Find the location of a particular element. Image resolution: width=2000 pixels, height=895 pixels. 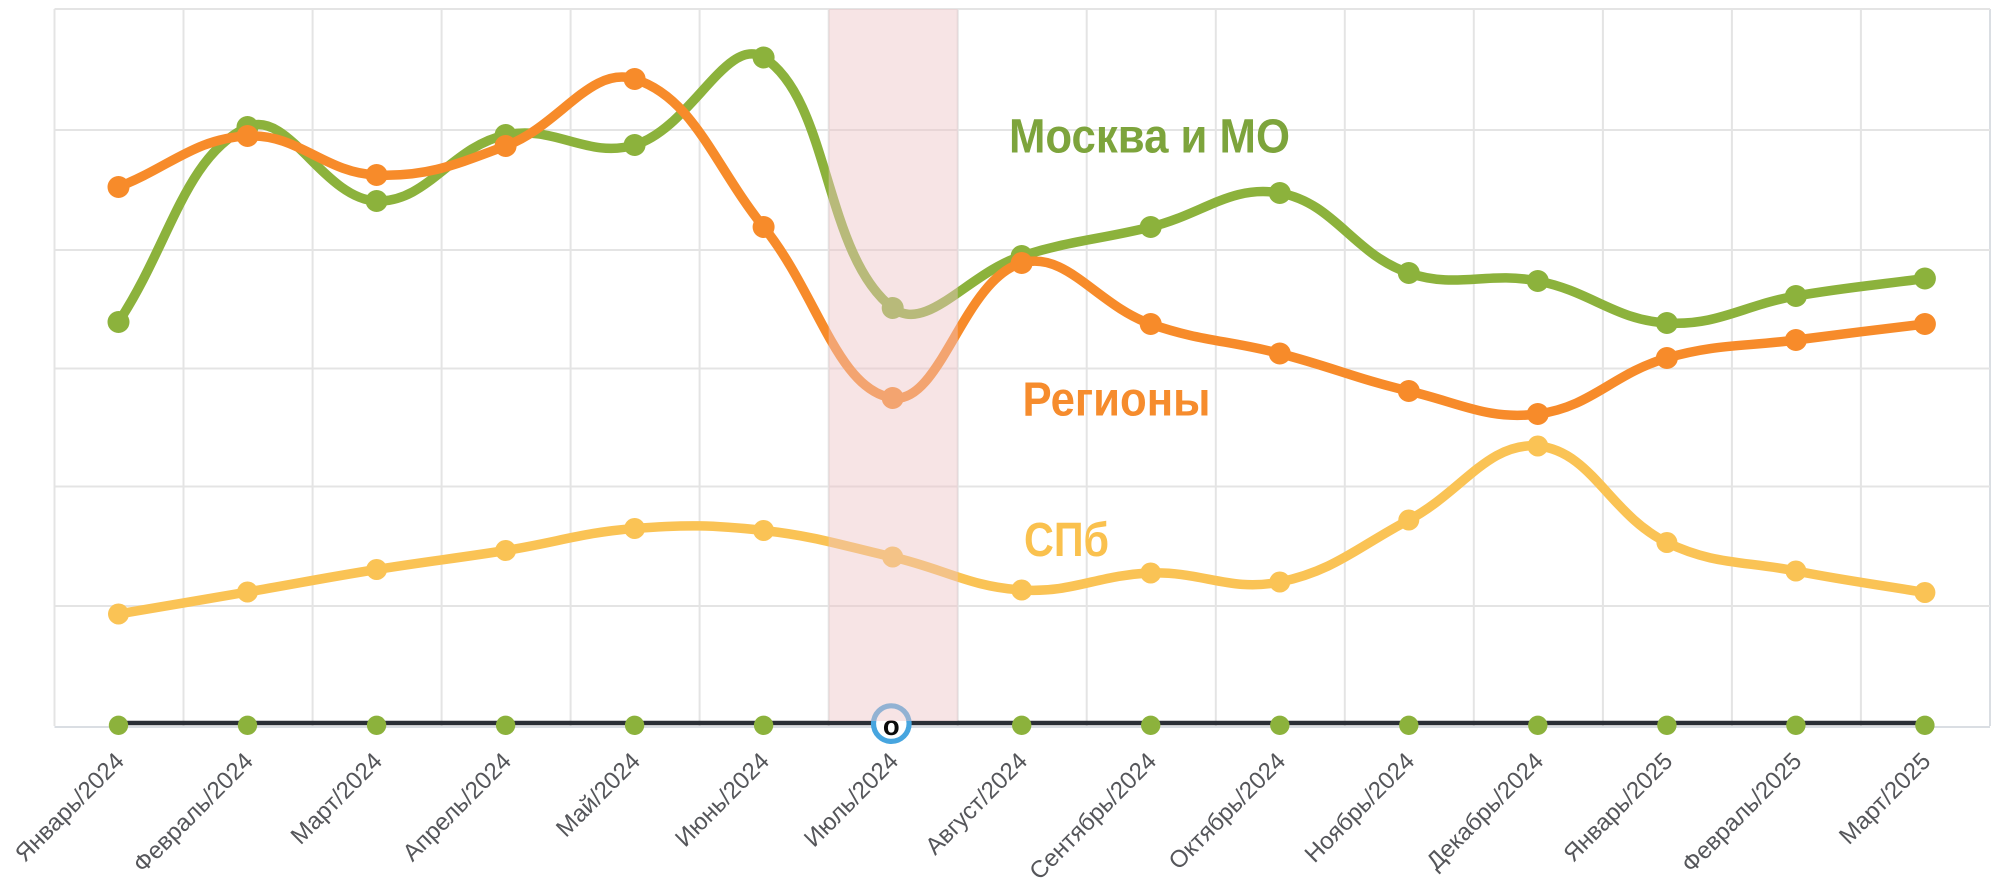

svg-text: о is located at coordinates (891, 725).